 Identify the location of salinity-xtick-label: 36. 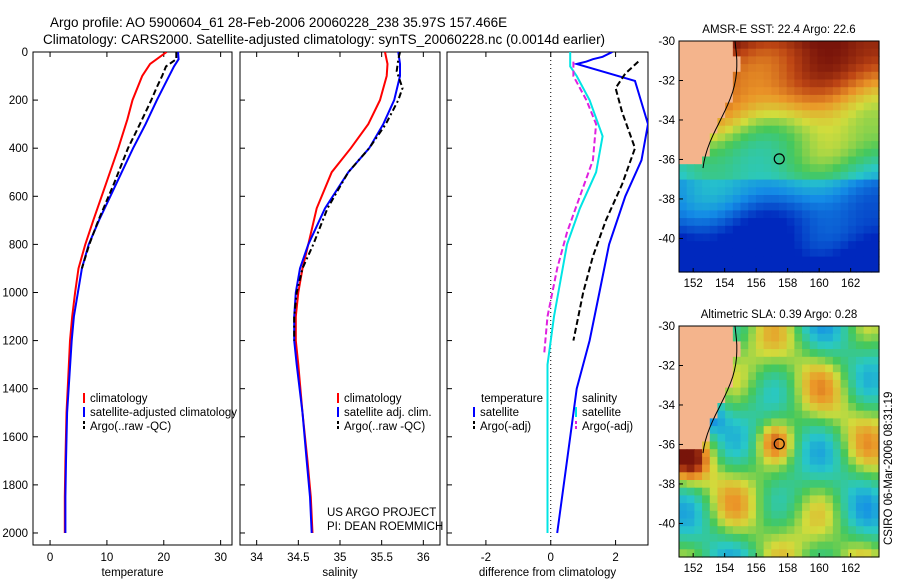
(423, 558).